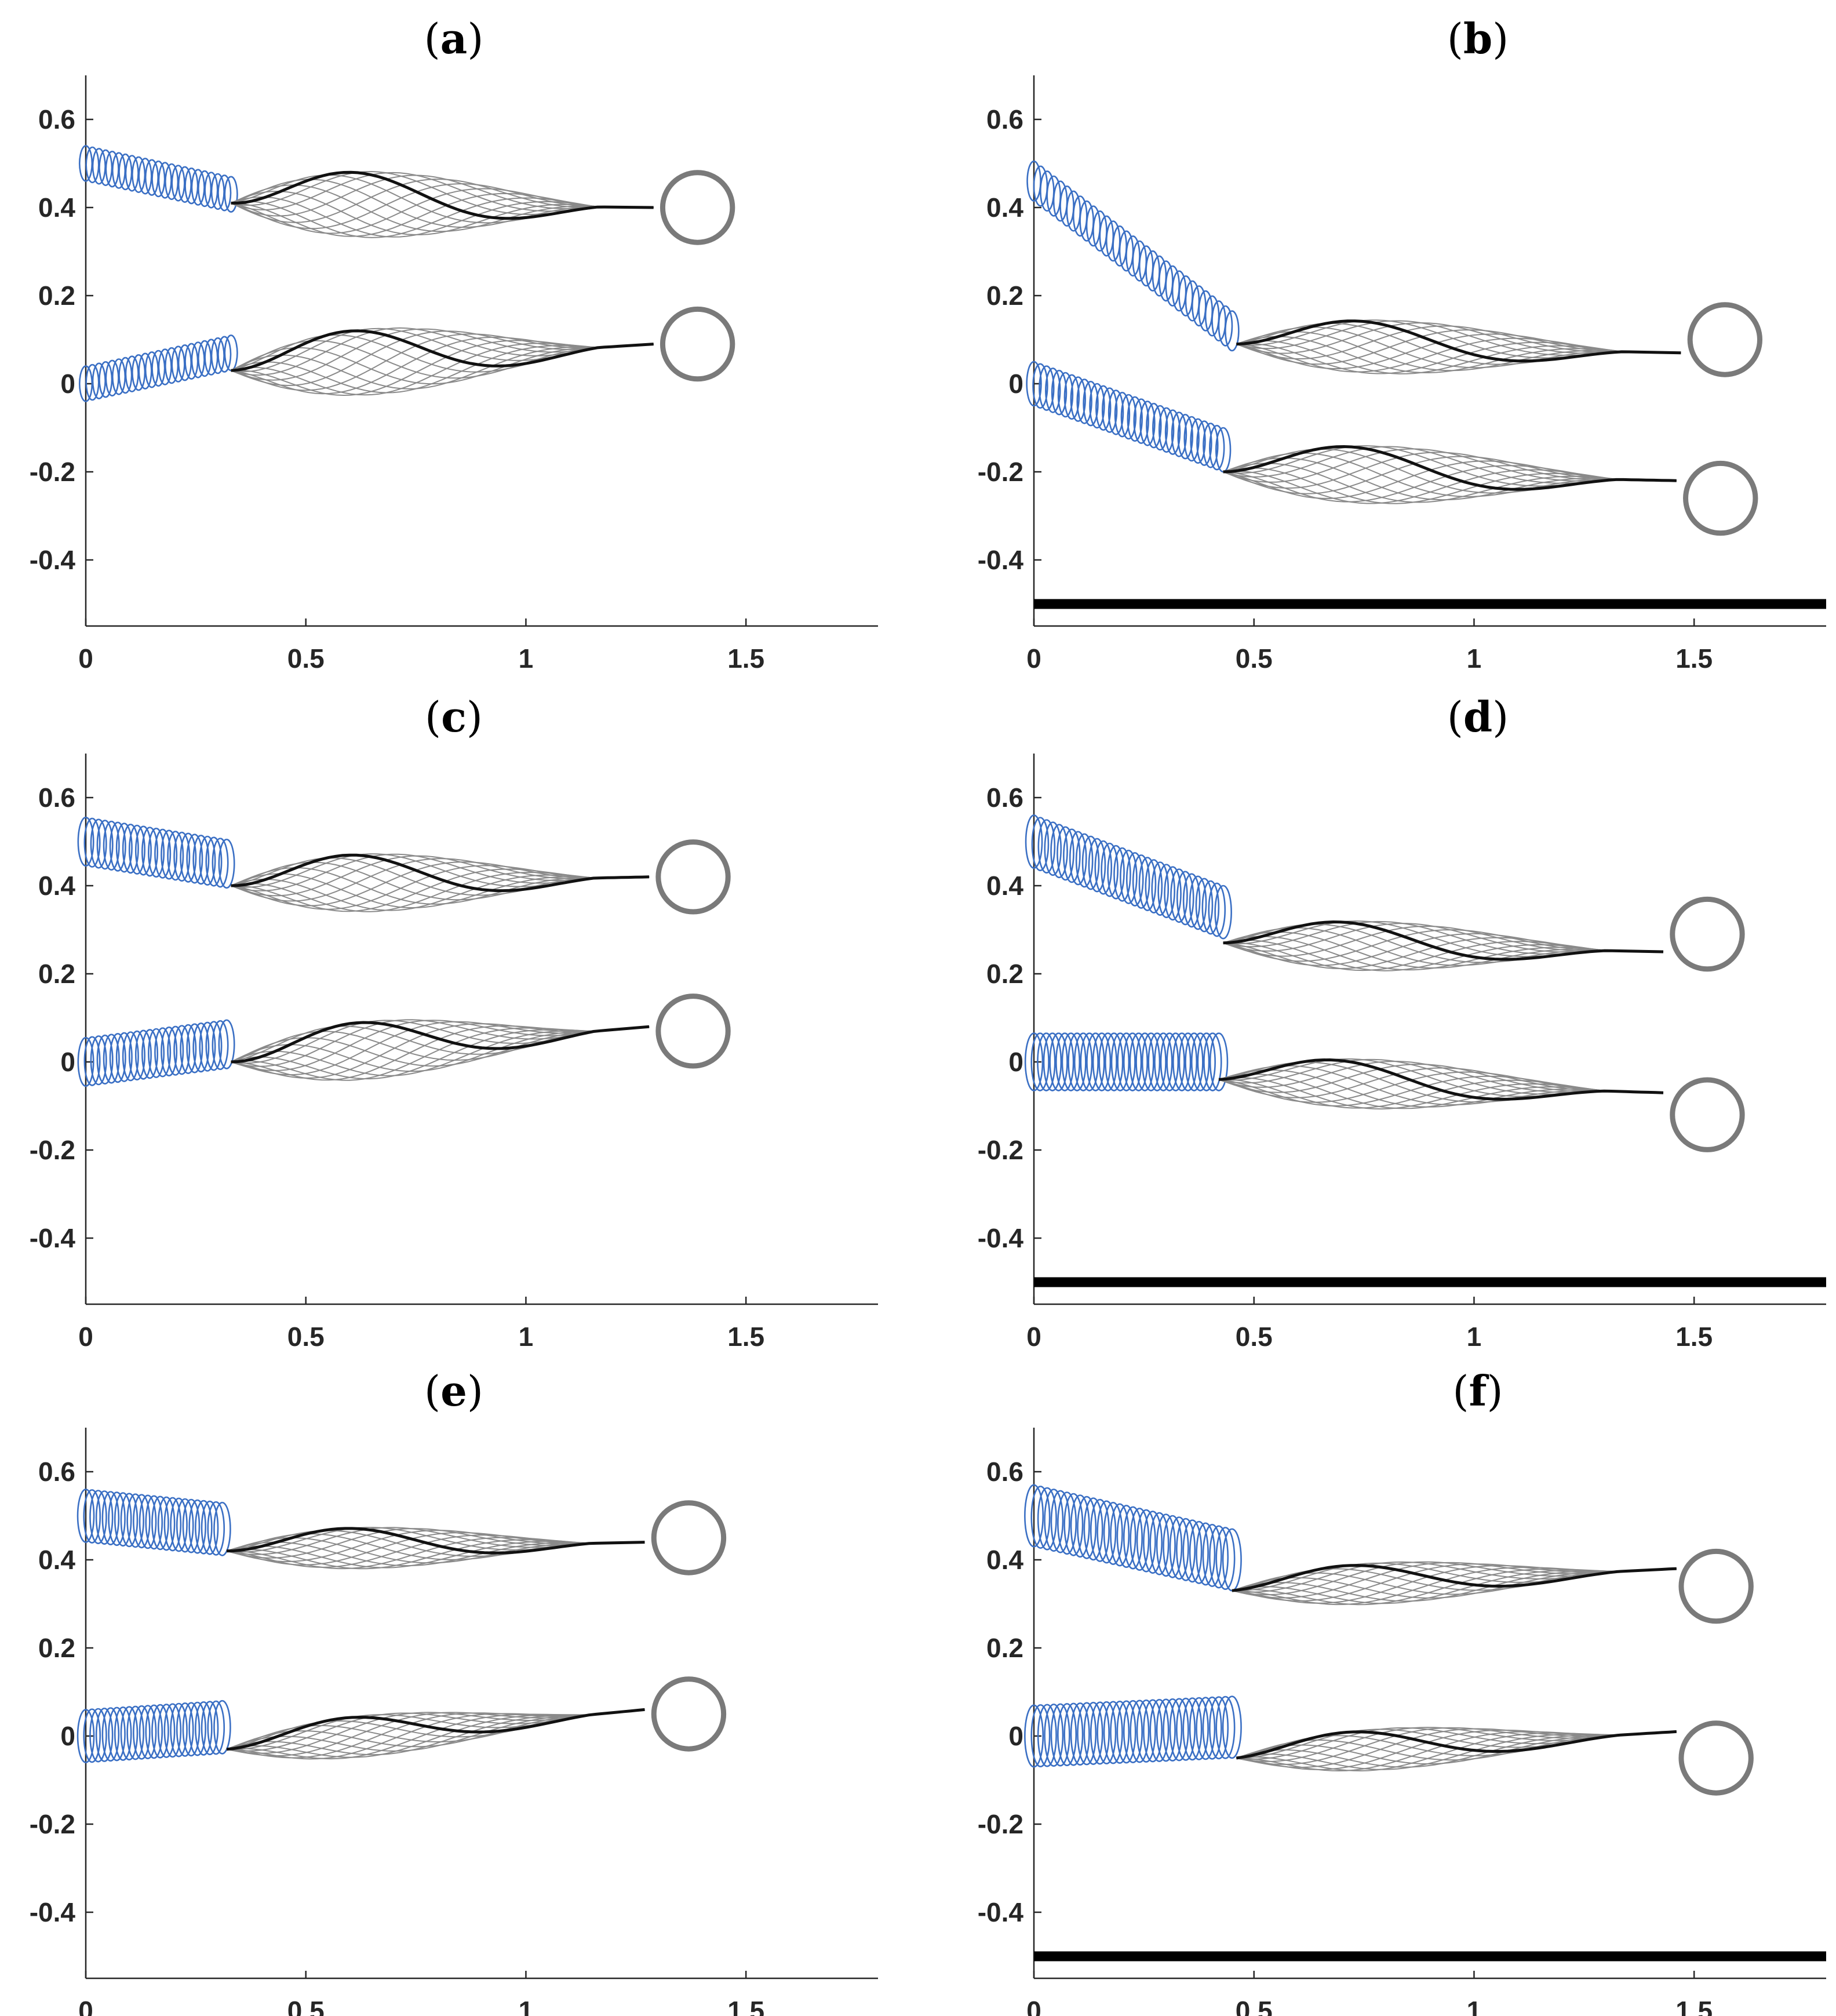 Image resolution: width=1836 pixels, height=2016 pixels. Describe the element at coordinates (1478, 1391) in the screenshot. I see `panel-label: (f)` at that location.